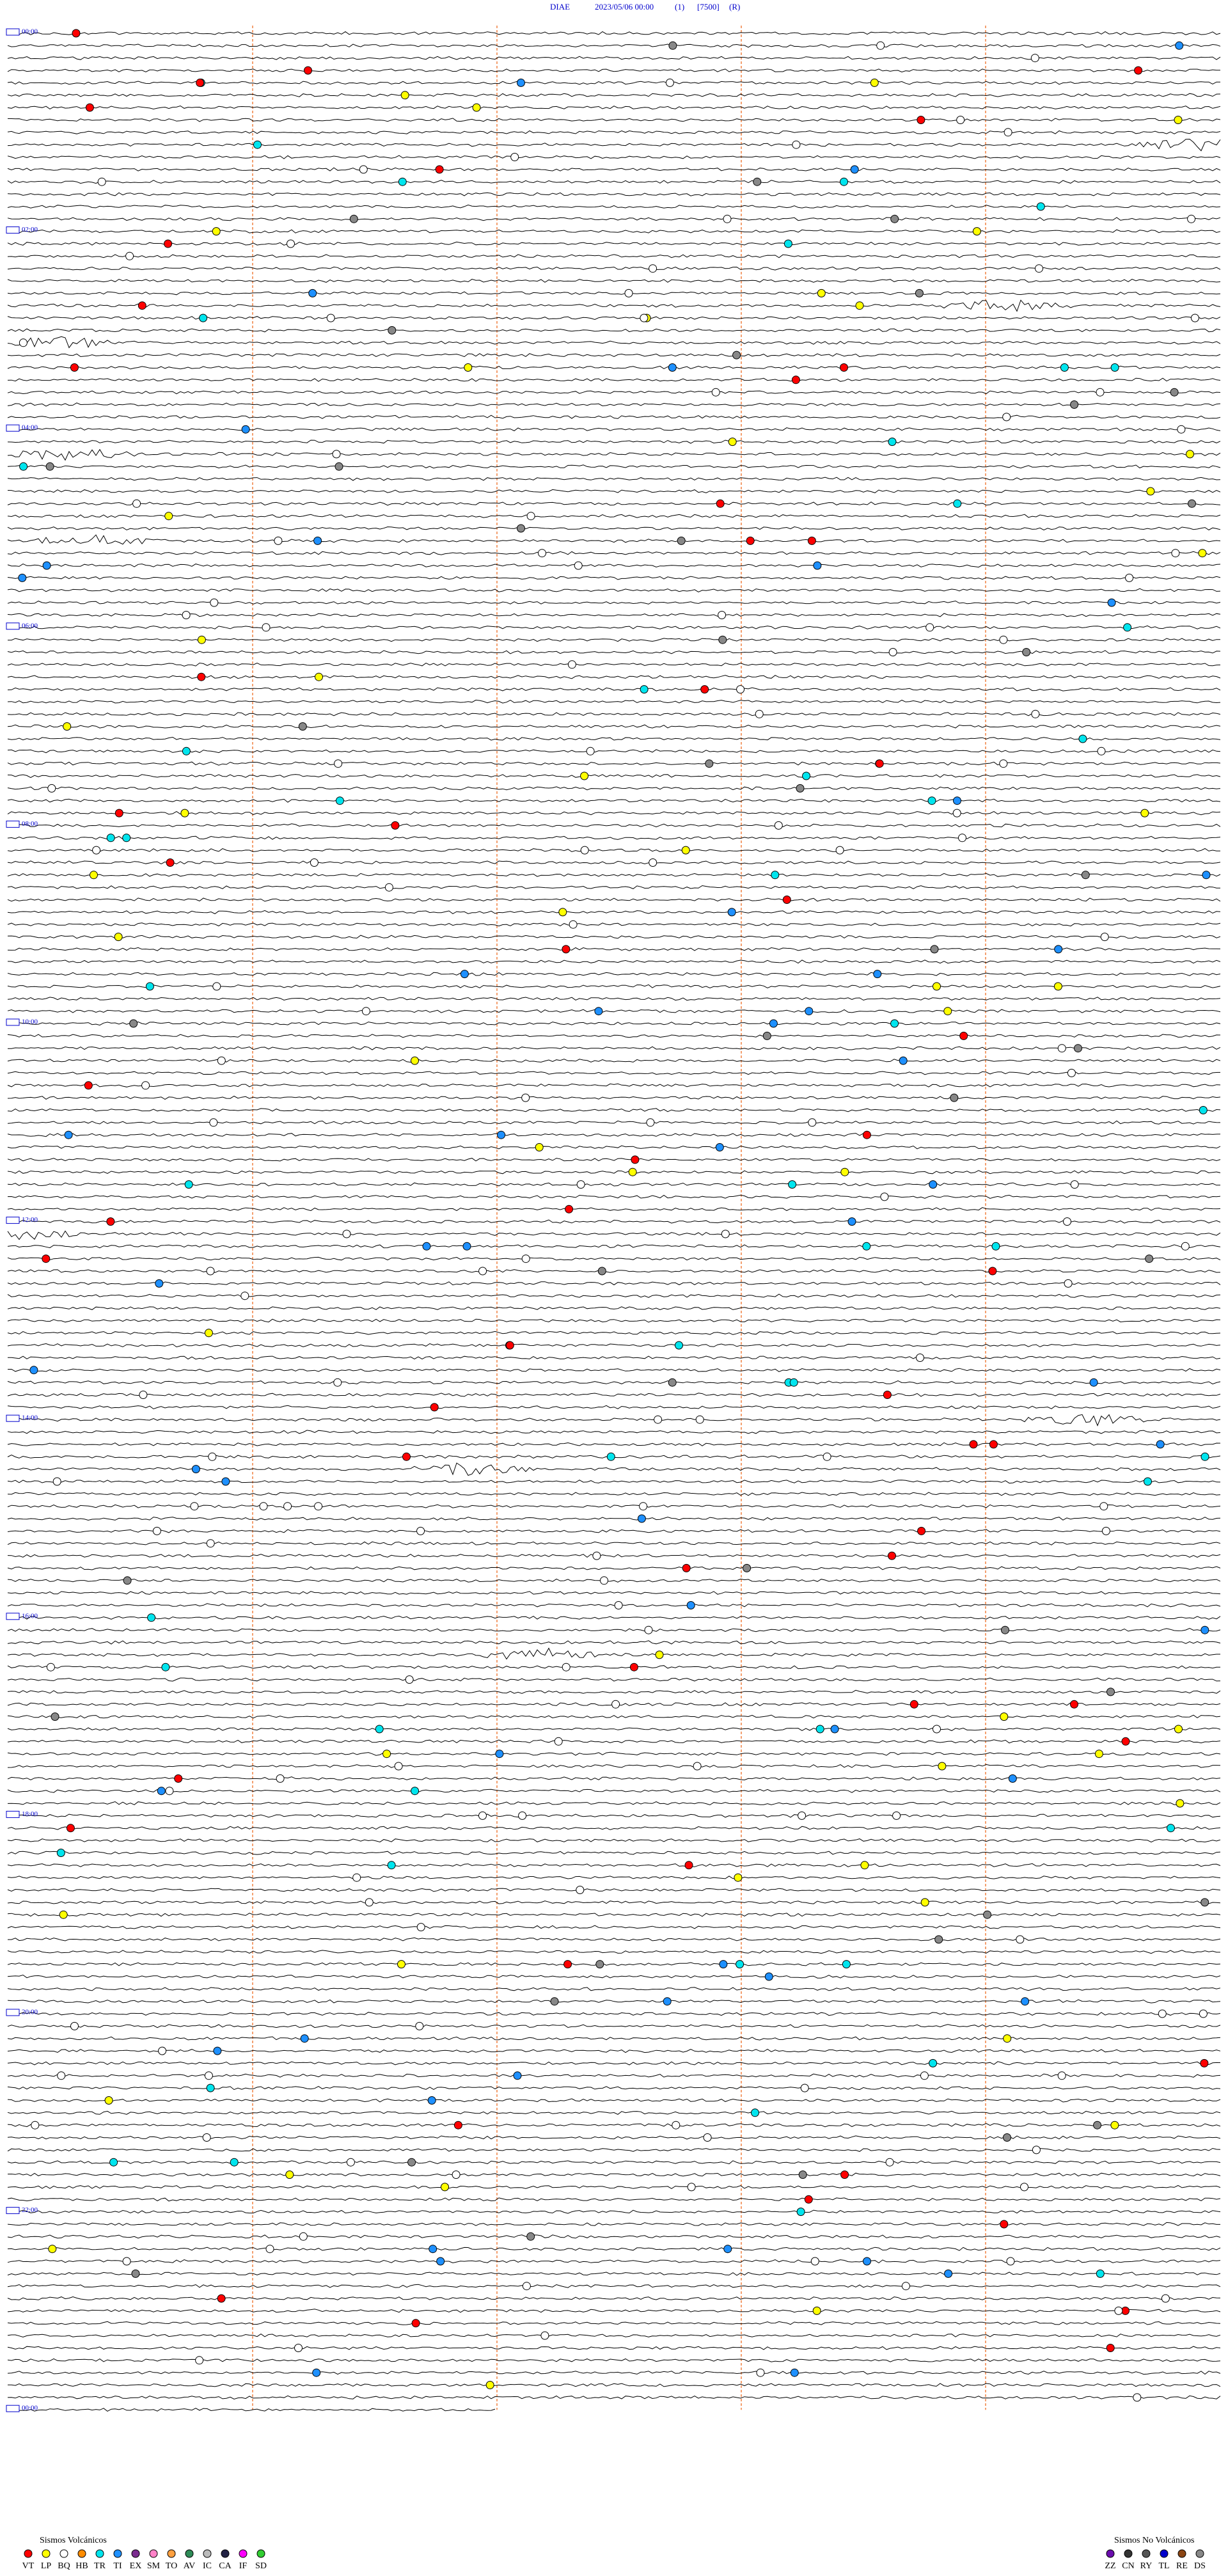  Describe the element at coordinates (28, 2566) in the screenshot. I see `legend-label: VT` at that location.